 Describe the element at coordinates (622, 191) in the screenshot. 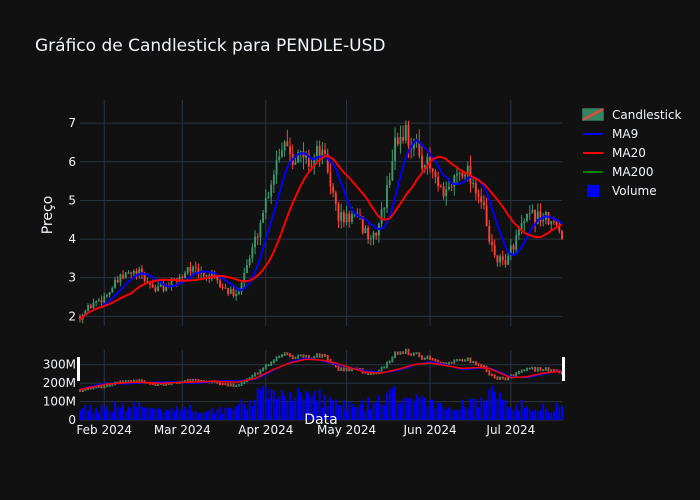

I see `legend-item: Volume` at that location.